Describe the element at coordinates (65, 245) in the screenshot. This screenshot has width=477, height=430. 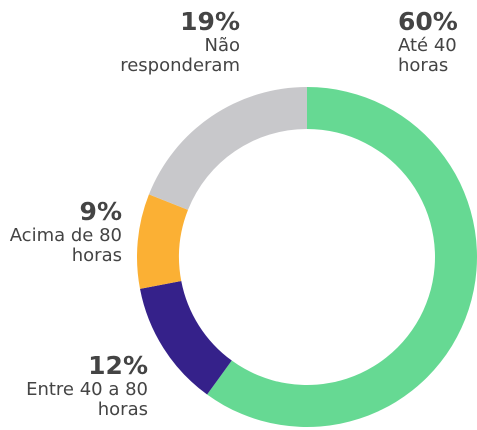
I see `category-label: Acima de 80 horas` at that location.